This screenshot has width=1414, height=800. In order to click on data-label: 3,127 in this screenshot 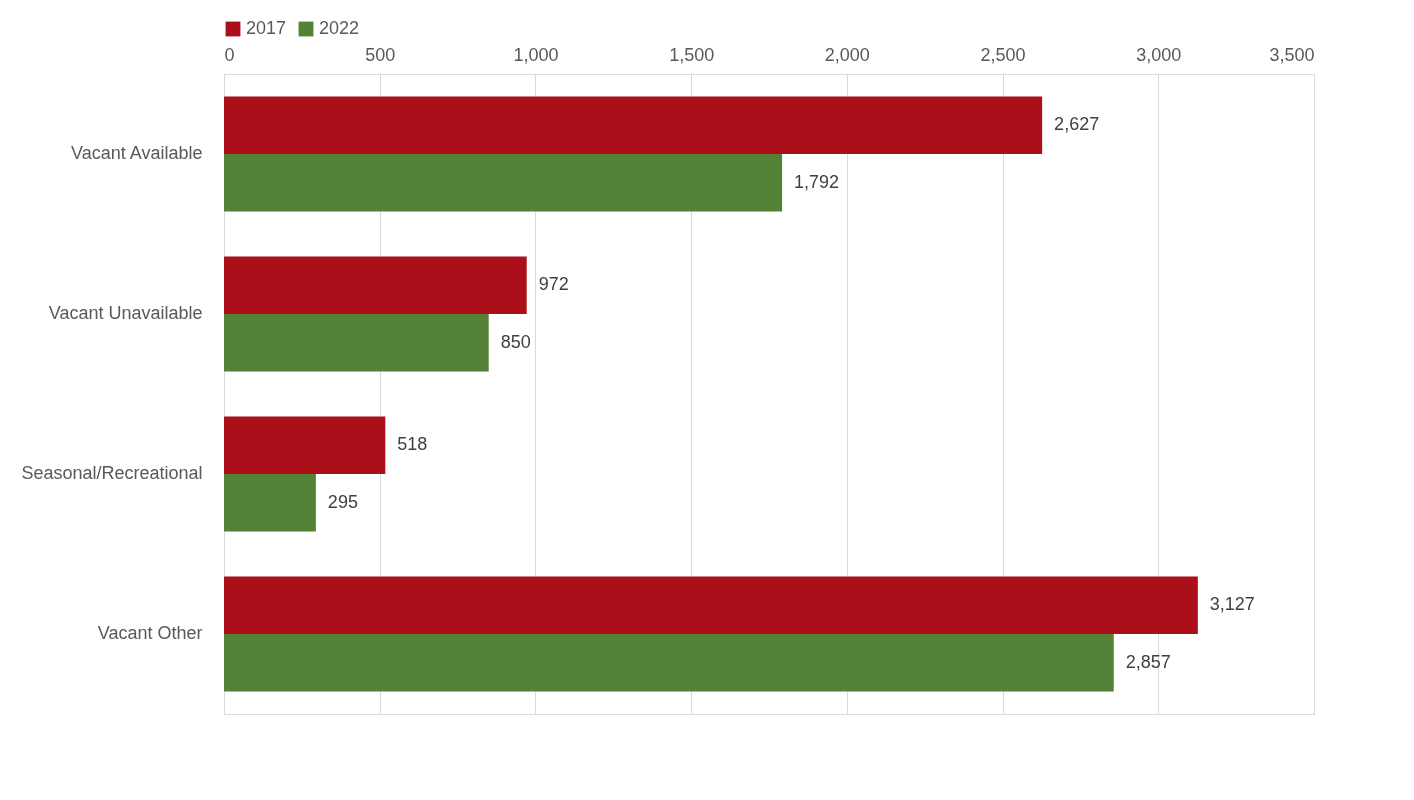, I will do `click(1232, 604)`.